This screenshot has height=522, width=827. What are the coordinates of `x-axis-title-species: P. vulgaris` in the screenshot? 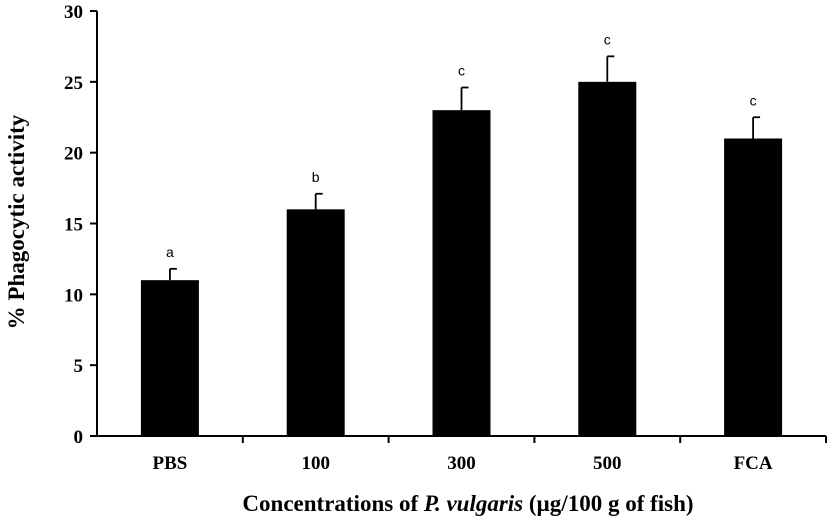 It's located at (473, 503).